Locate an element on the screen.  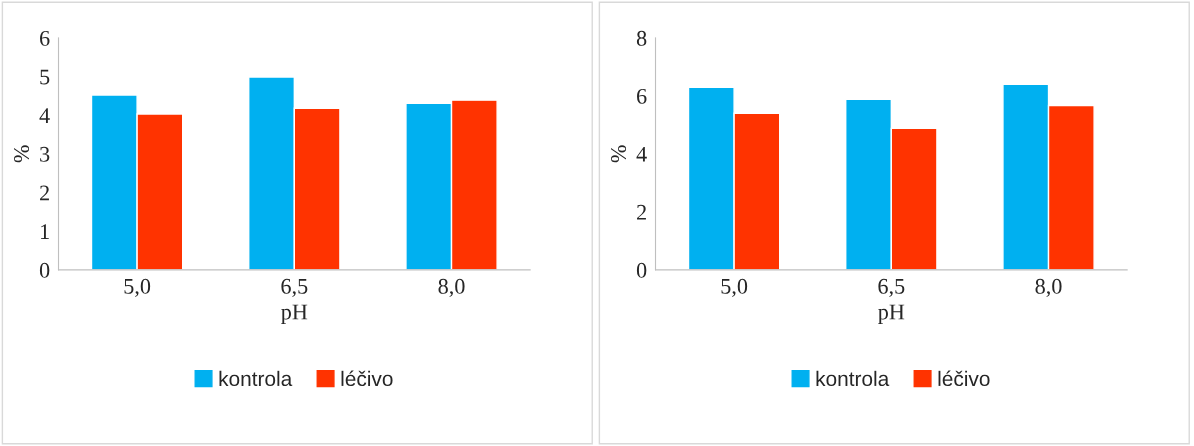
y-tick-label: 8 is located at coordinates (641, 38).